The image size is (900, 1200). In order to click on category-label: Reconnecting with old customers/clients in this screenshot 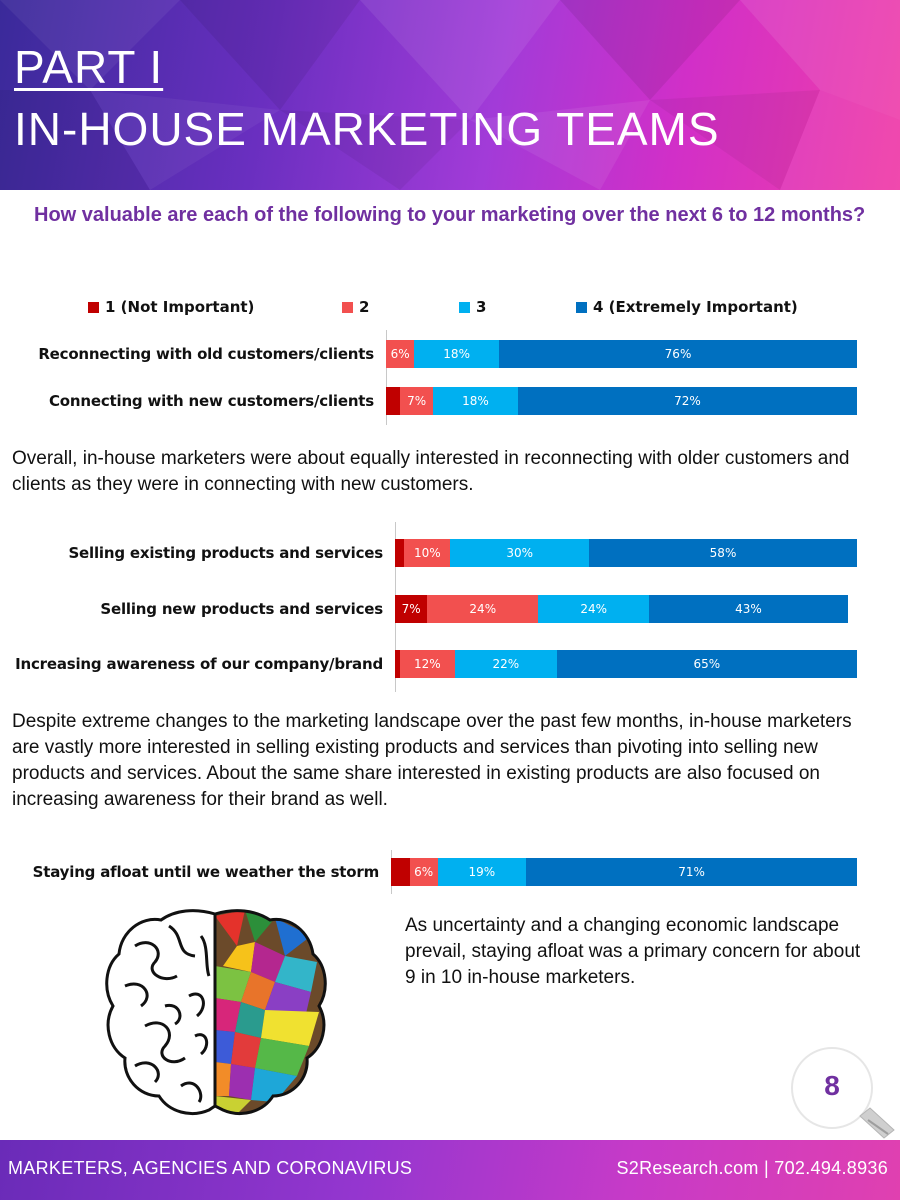, I will do `click(206, 354)`.